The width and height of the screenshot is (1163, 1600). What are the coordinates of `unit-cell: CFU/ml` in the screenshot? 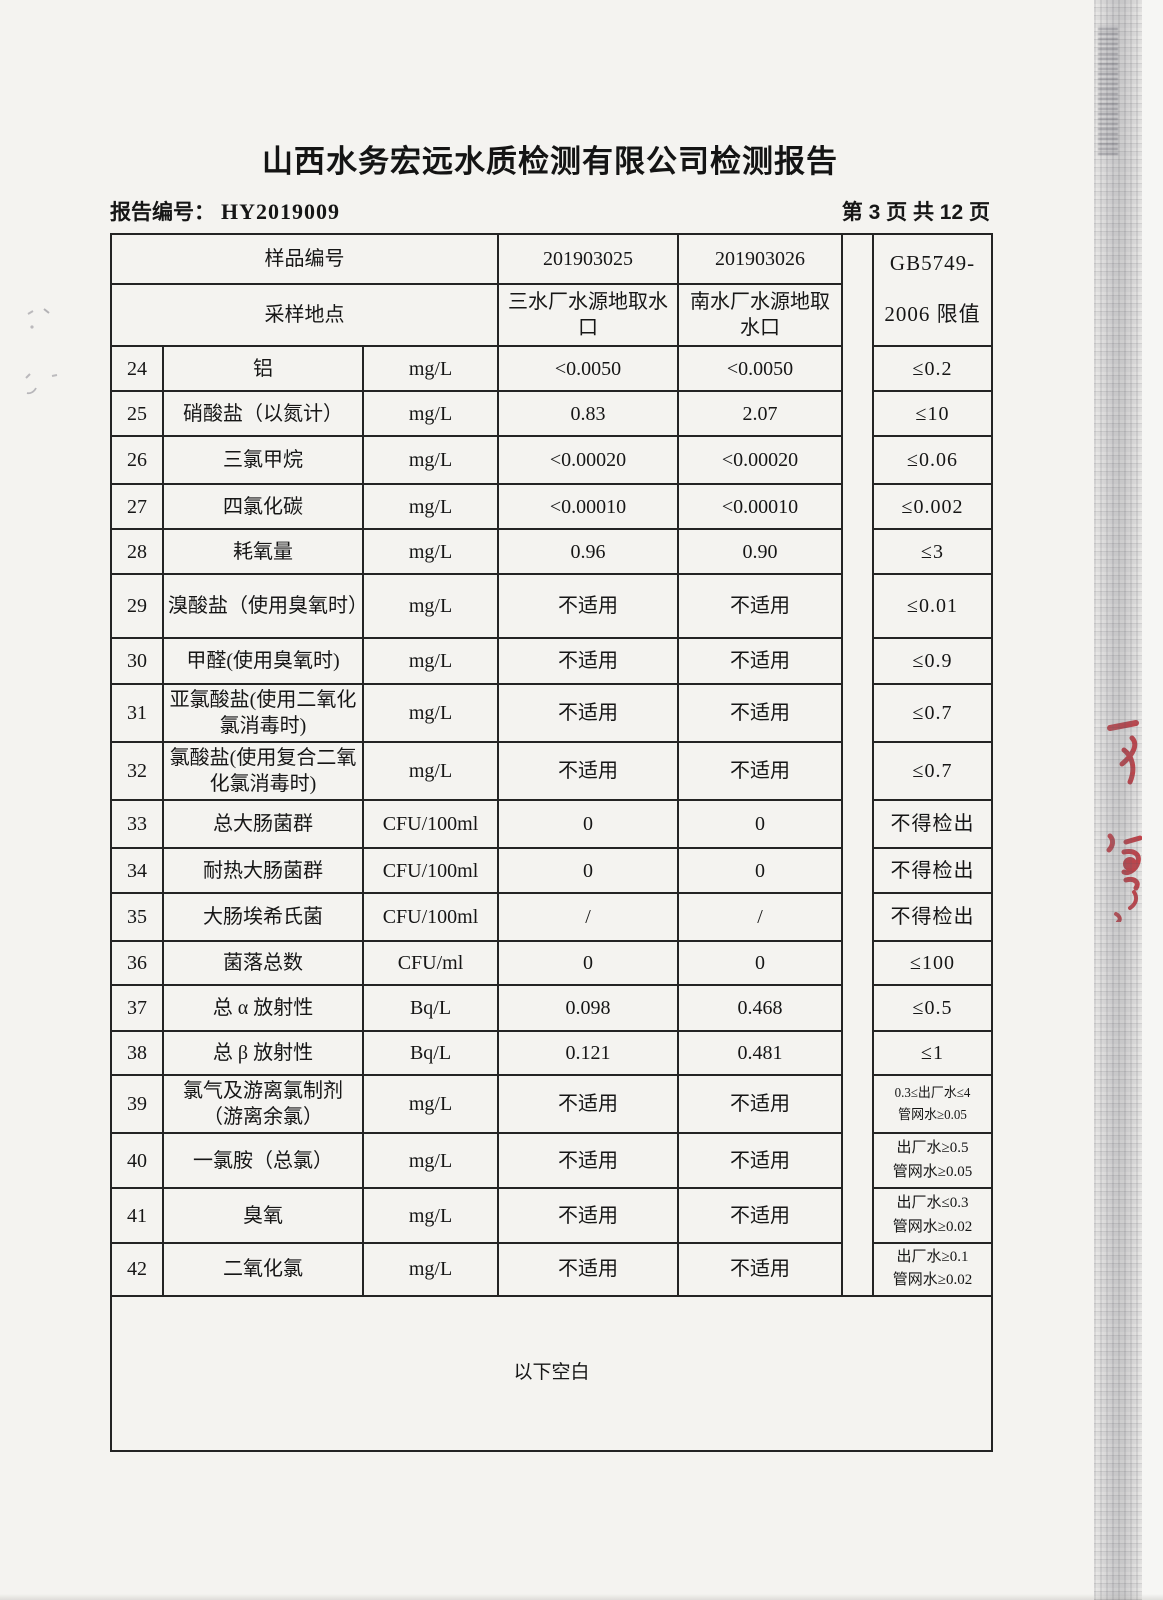 It's located at (430, 963).